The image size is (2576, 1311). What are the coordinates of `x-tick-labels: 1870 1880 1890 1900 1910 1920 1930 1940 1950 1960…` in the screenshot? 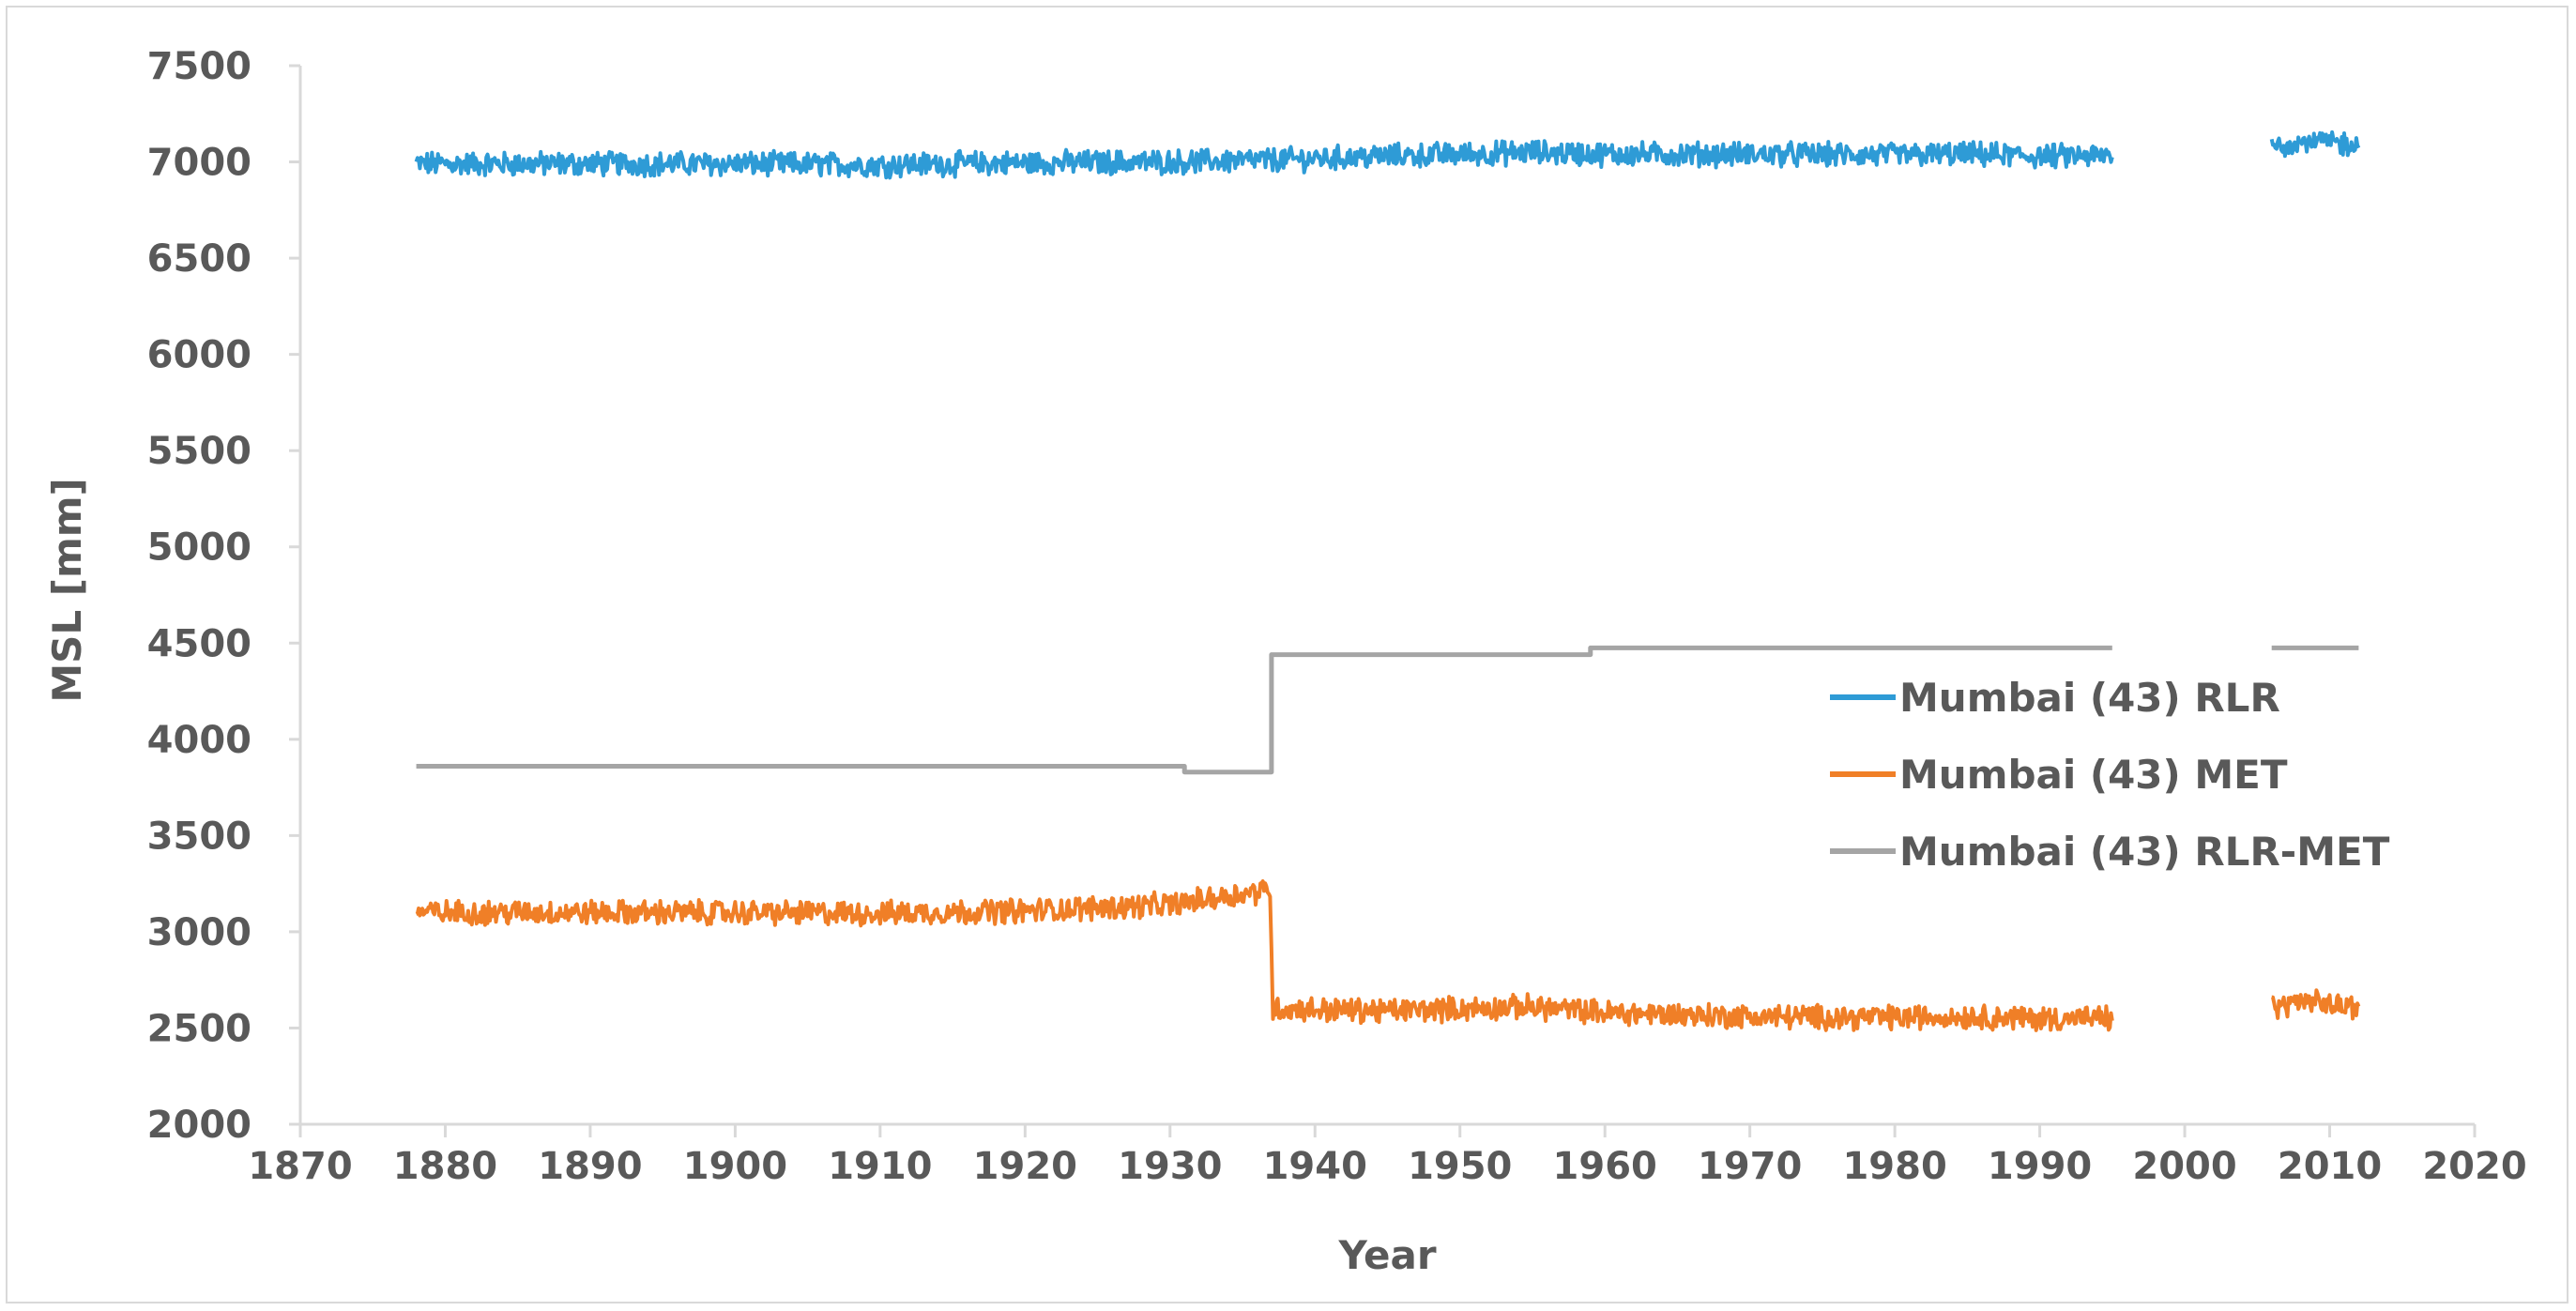 It's located at (1387, 1156).